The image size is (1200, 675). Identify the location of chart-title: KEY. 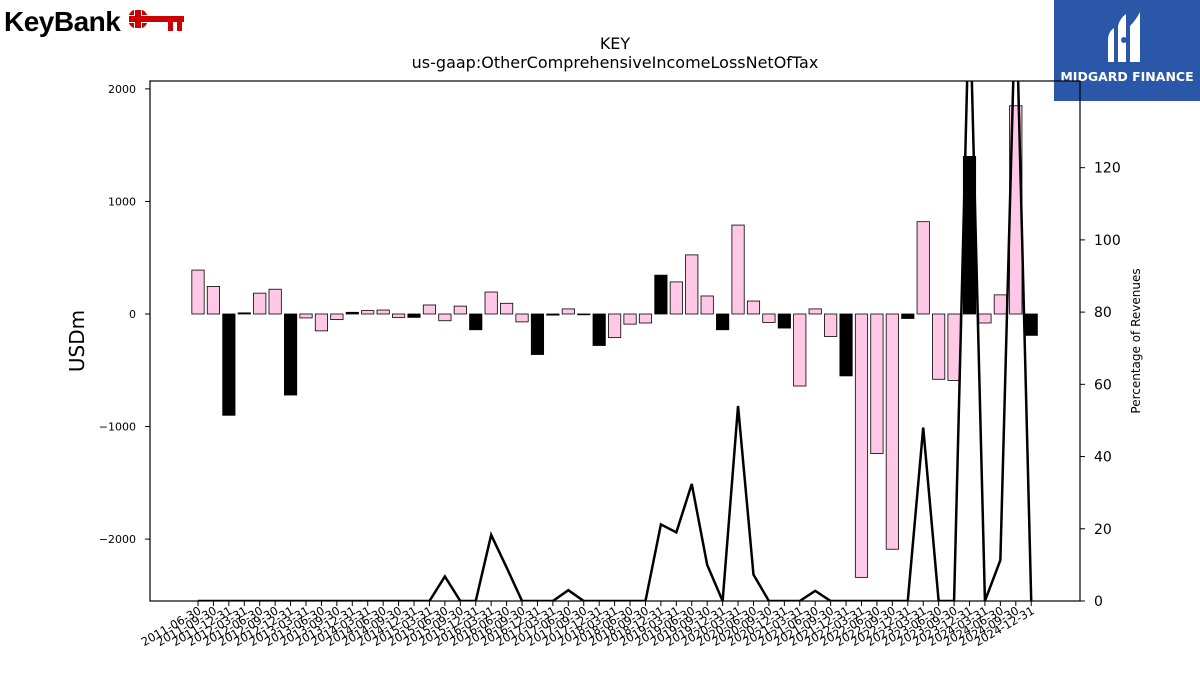
(615, 43).